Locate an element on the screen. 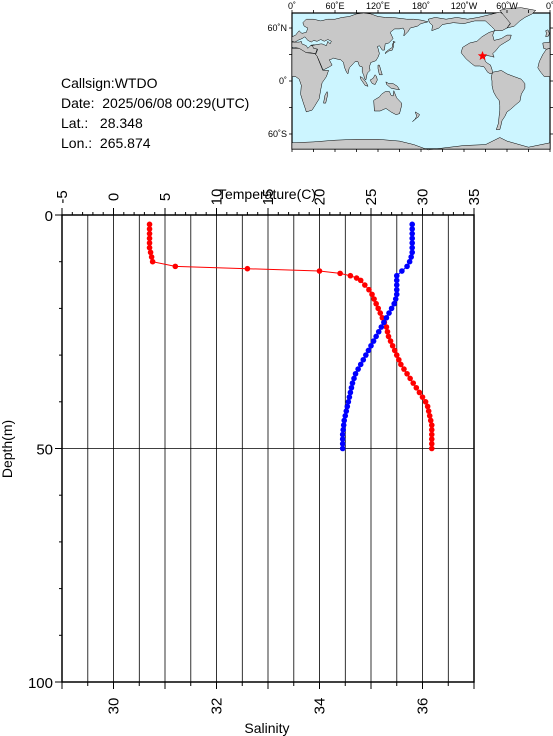 The image size is (553, 736). continent-antarctica is located at coordinates (421, 144).